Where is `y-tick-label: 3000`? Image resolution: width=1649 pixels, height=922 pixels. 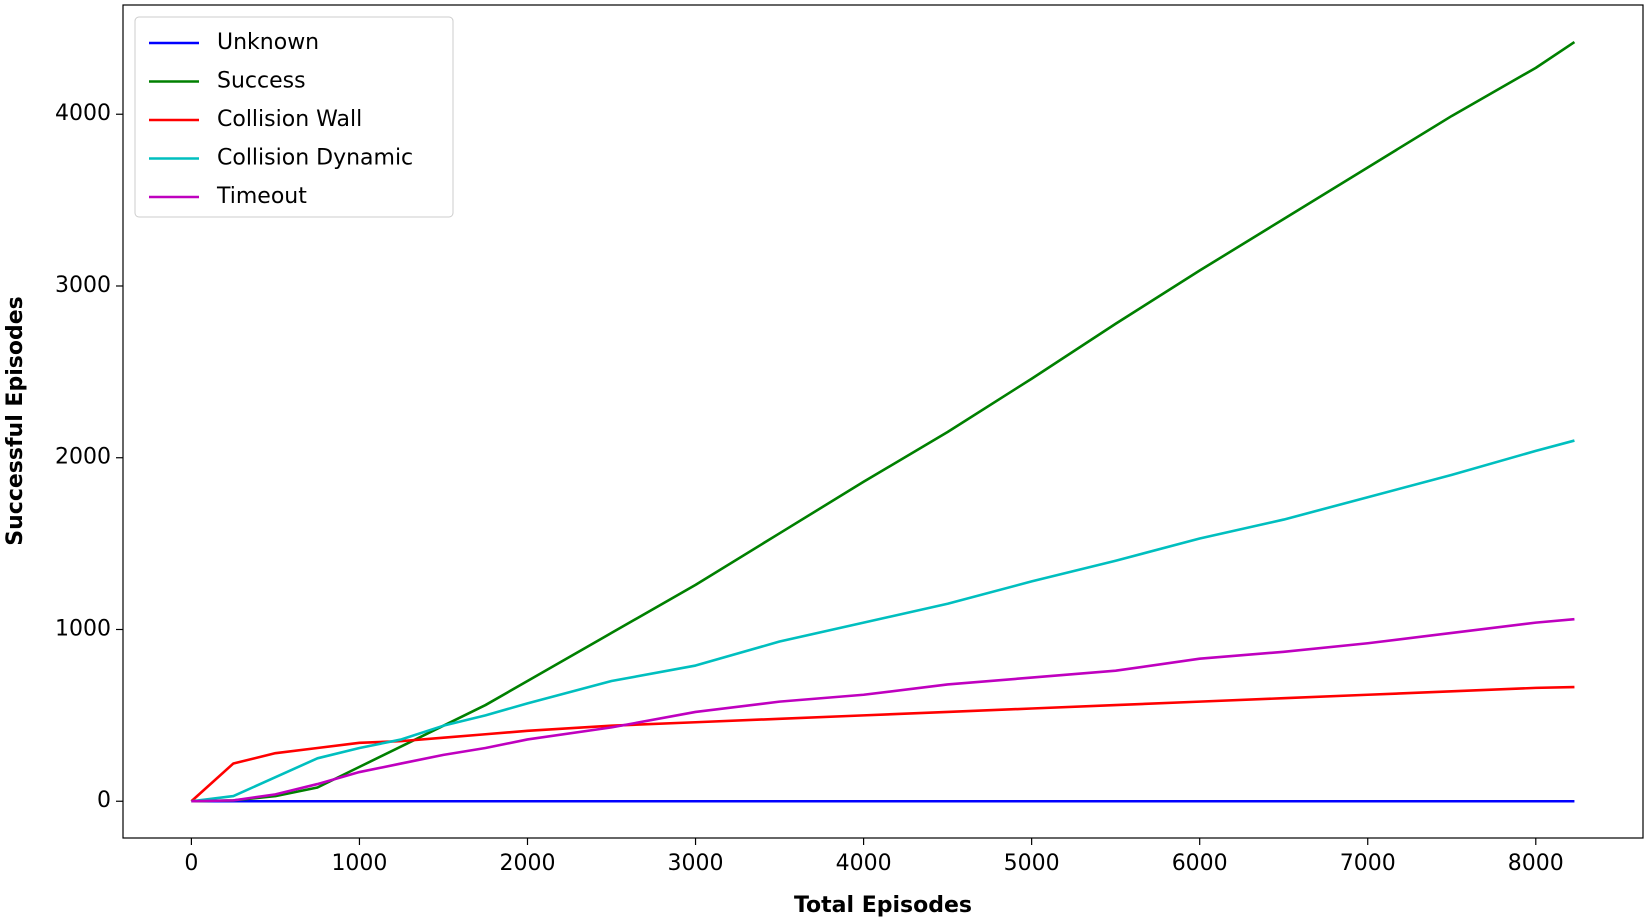
y-tick-label: 3000 is located at coordinates (83, 285).